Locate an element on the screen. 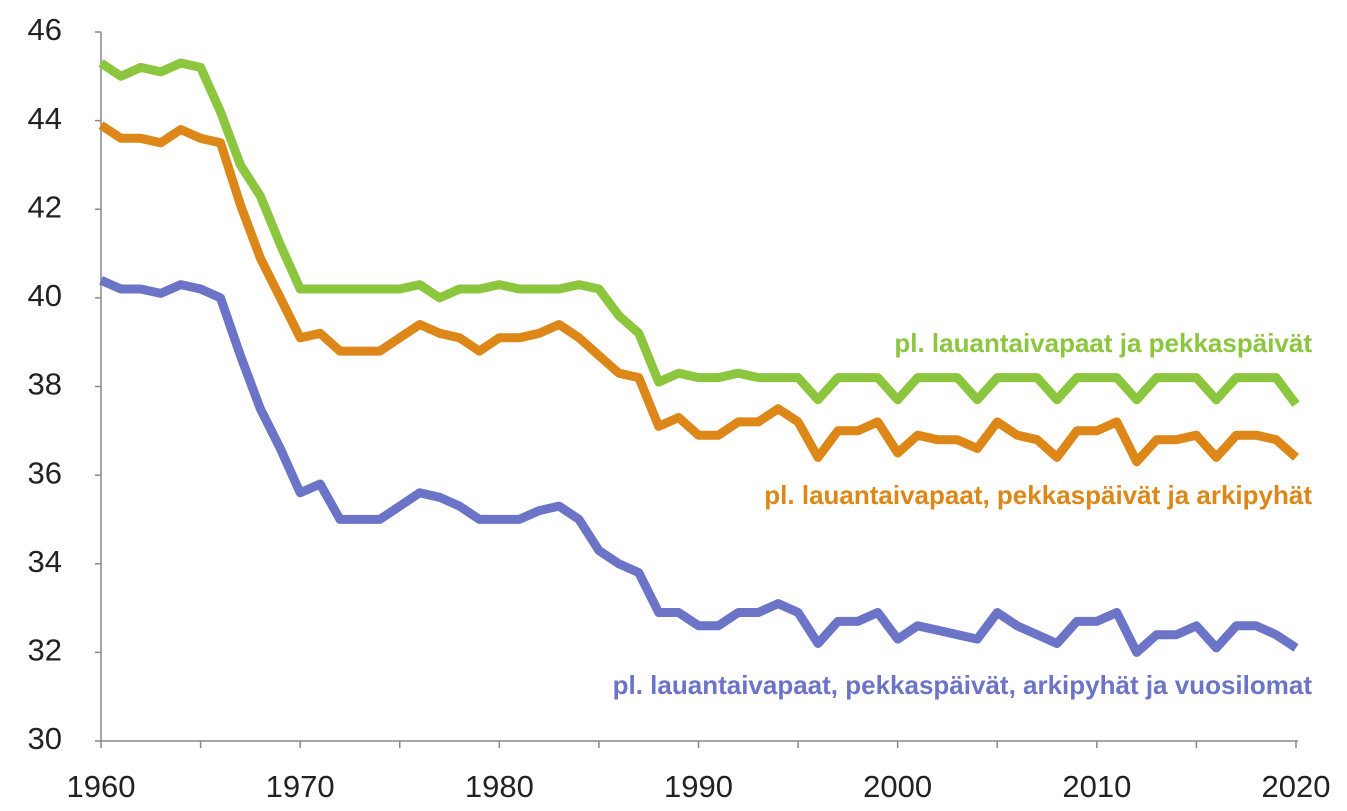 This screenshot has width=1347, height=811. x-tick-label: 1980 is located at coordinates (499, 786).